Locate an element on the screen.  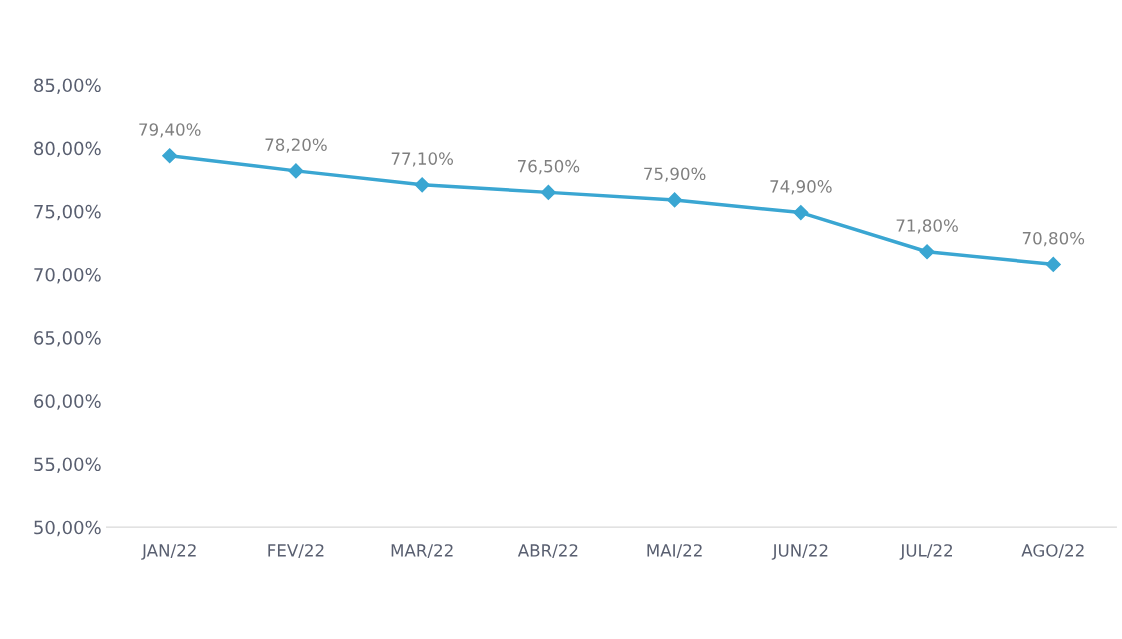
x-tick-label: JAN/22 is located at coordinates (168, 552).